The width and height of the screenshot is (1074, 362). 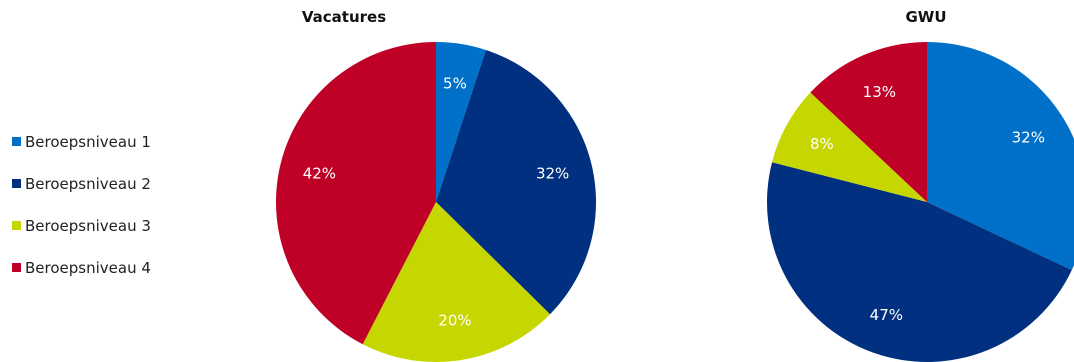 I want to click on chart-title-gwu: GWU, so click(x=926, y=17).